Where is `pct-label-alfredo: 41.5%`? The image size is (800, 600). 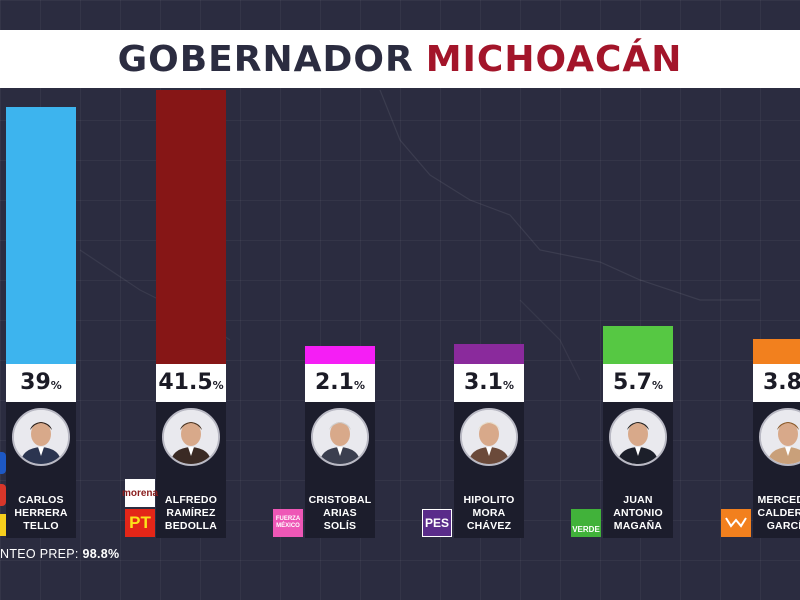 pct-label-alfredo: 41.5% is located at coordinates (191, 383).